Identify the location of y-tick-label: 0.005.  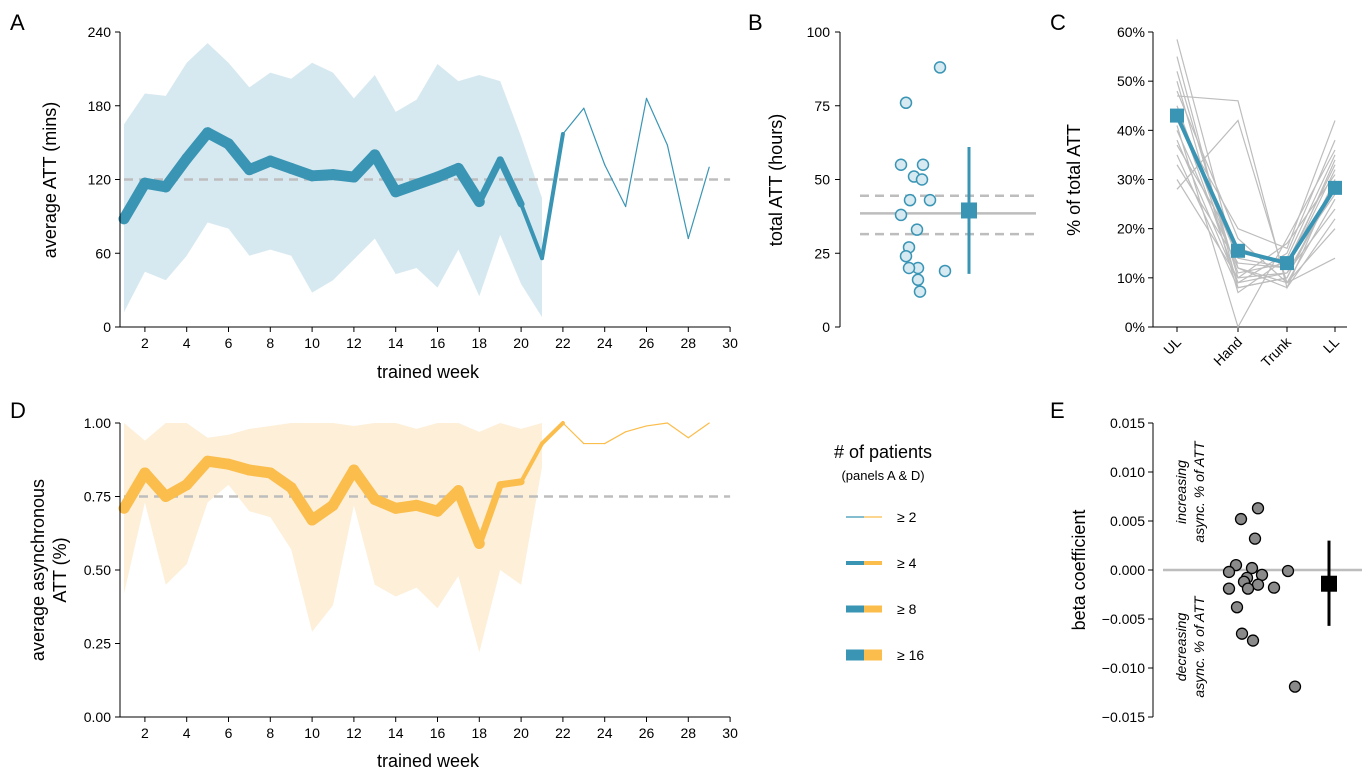
(1127, 521).